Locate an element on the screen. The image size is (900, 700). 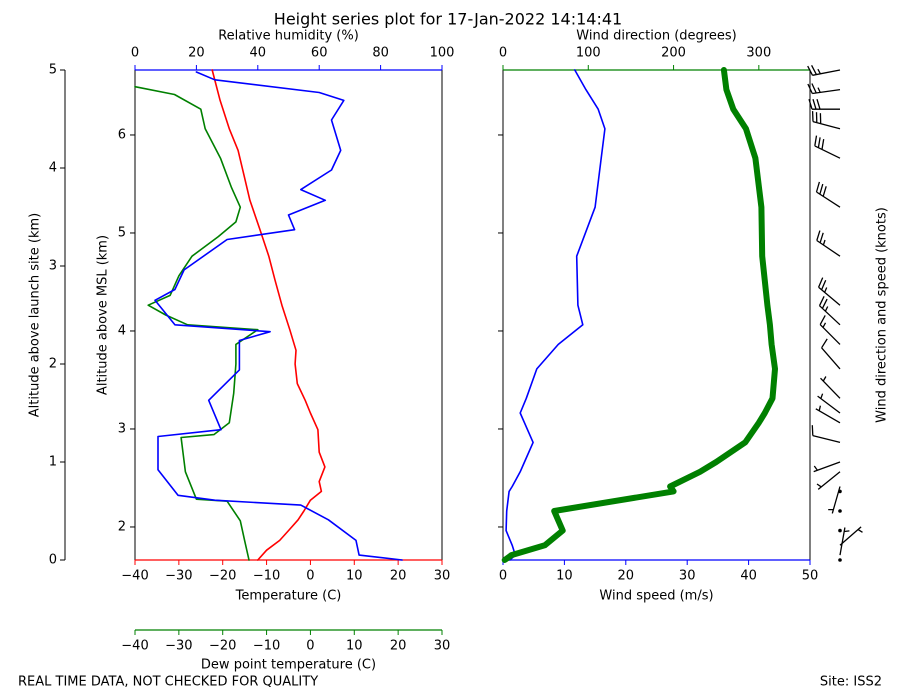
x-axis-label: Relative humidity (%) is located at coordinates (288, 36).